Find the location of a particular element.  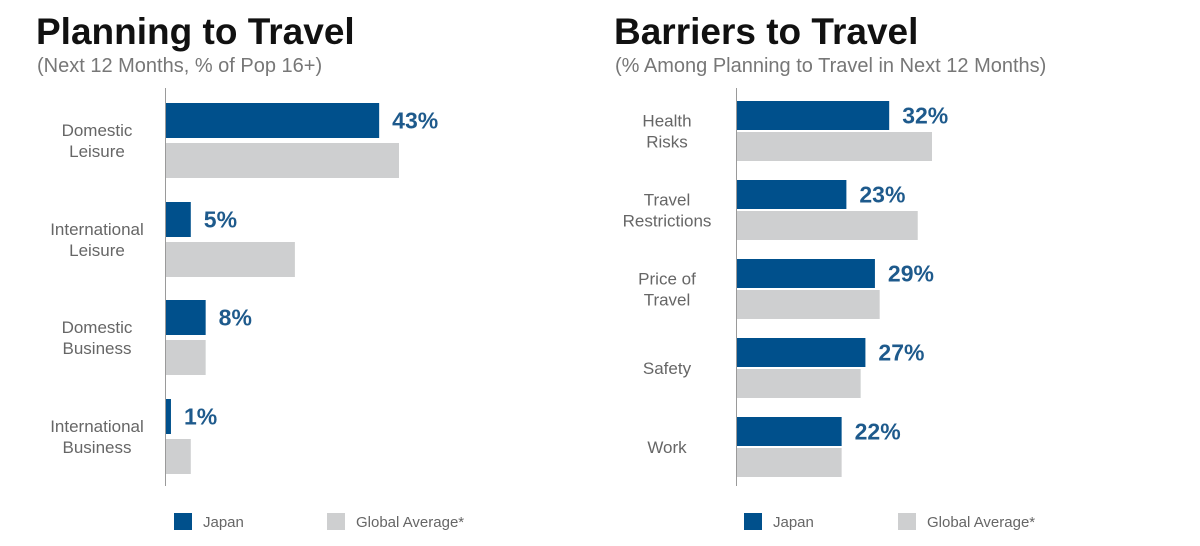

data-label-japan: 22% is located at coordinates (878, 432).